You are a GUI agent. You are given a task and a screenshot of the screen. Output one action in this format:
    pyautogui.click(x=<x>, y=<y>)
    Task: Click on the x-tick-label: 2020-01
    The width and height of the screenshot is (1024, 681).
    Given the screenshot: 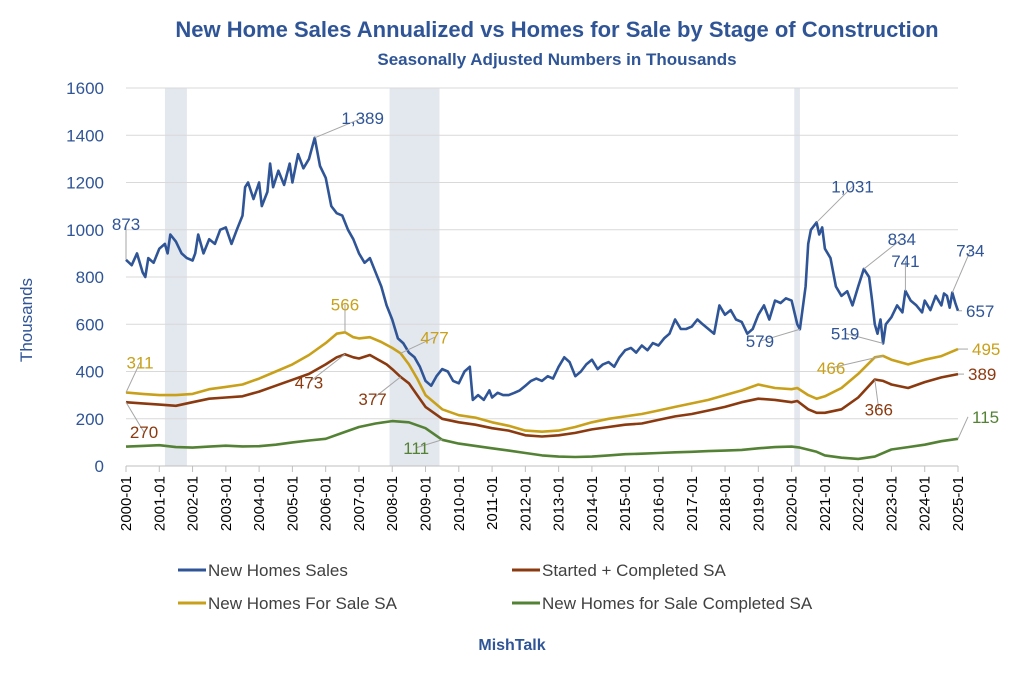 What is the action you would take?
    pyautogui.click(x=792, y=503)
    